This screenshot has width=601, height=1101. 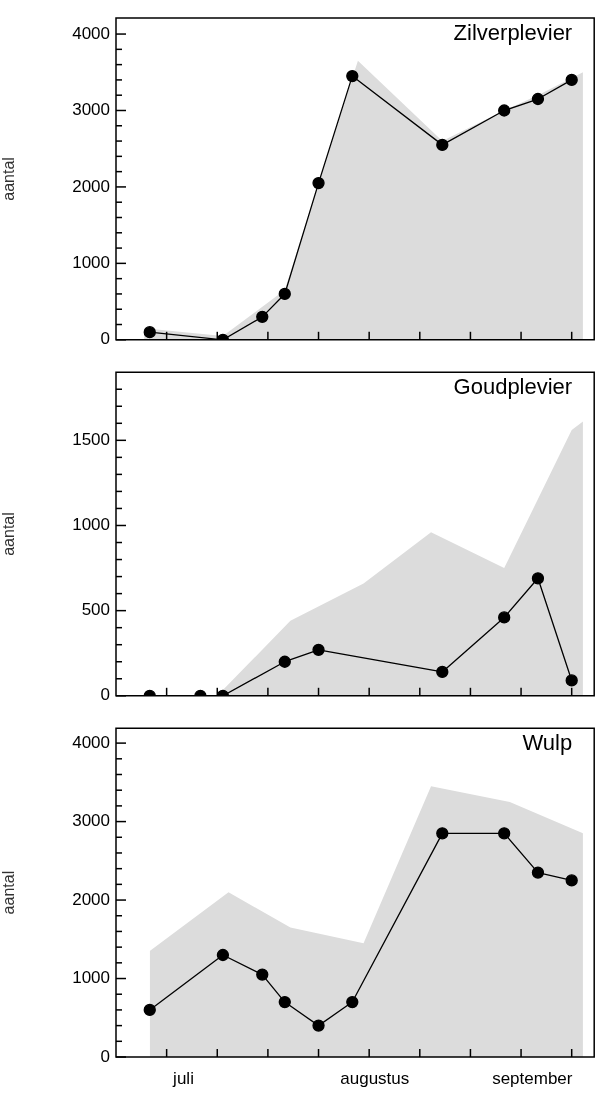 What do you see at coordinates (513, 387) in the screenshot?
I see `chart-title: Goudplevier` at bounding box center [513, 387].